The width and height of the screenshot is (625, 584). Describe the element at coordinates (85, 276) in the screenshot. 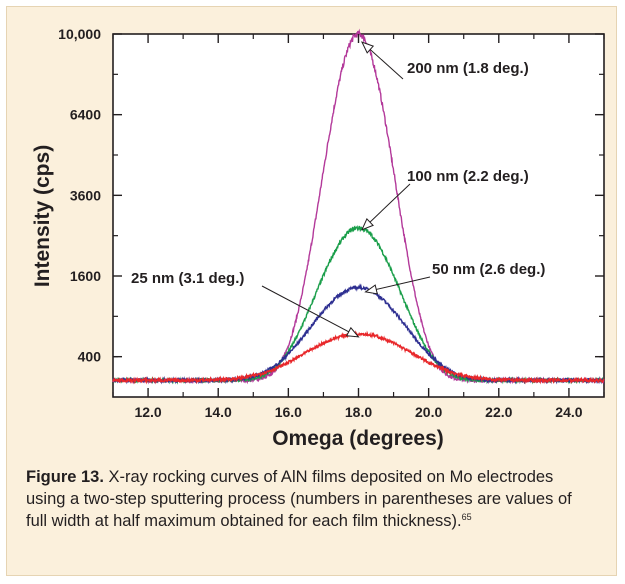

I see `y-tick-label: 1600` at that location.